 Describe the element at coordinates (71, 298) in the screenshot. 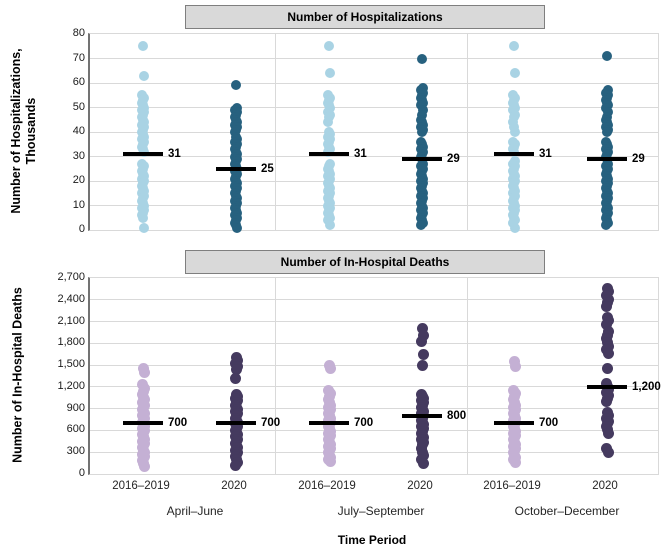

I see `y-tick-label: 2,400` at that location.